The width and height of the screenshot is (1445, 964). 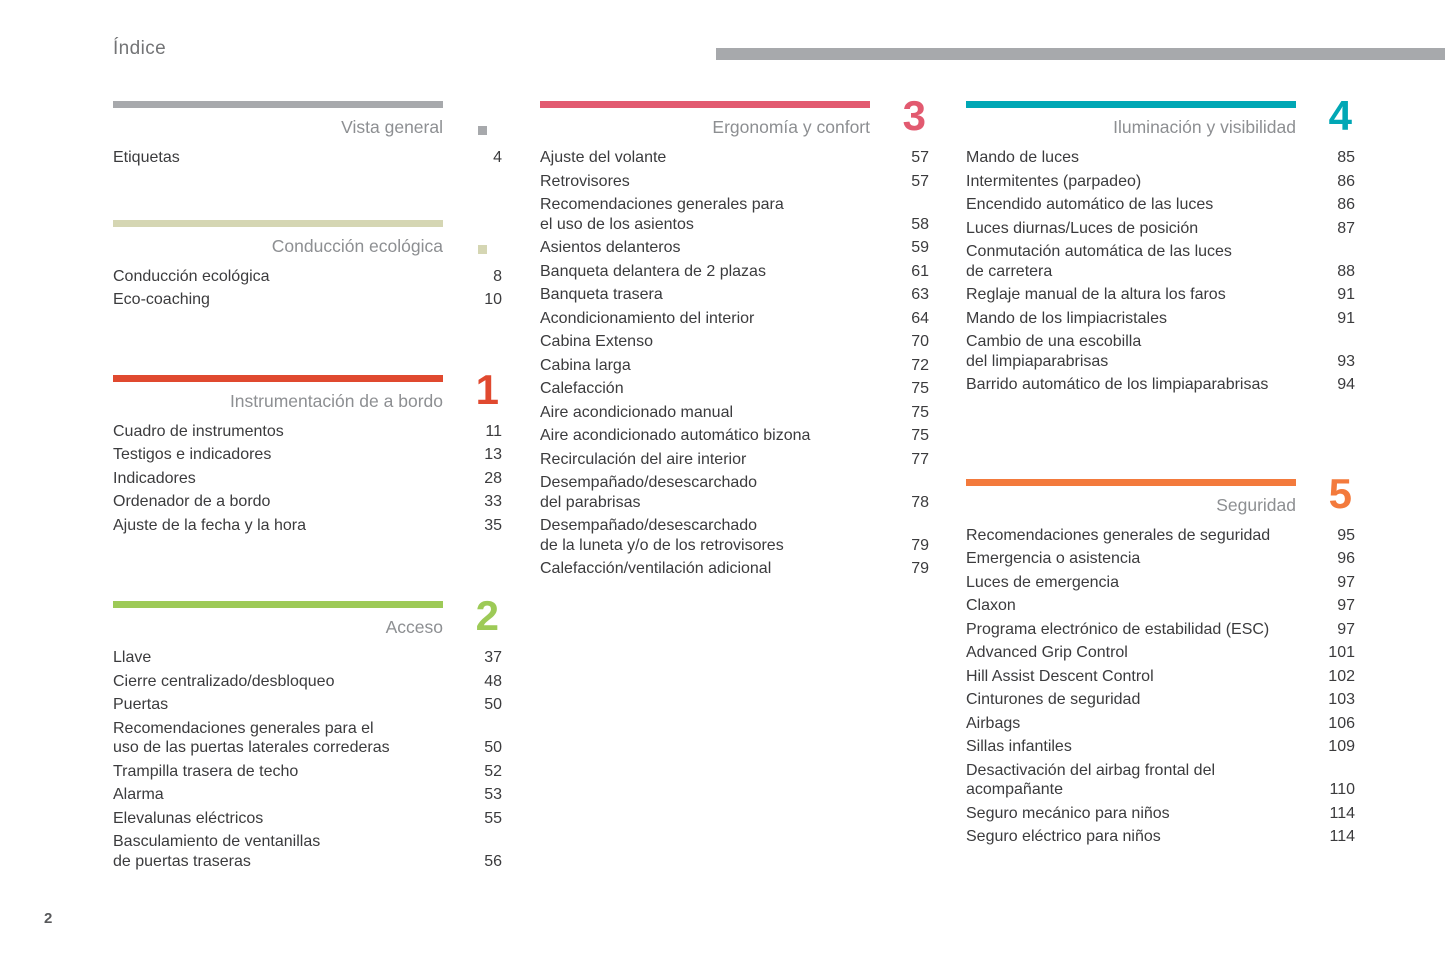 I want to click on toc-entry: Puertas 50, so click(x=307, y=705).